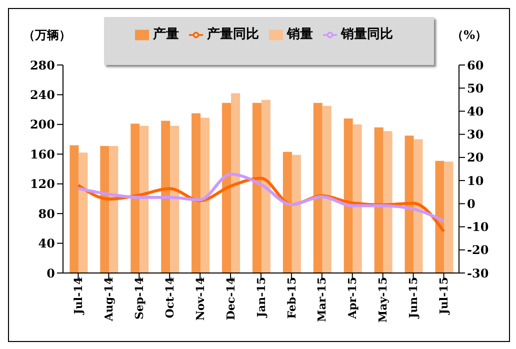  I want to click on y-tick-label: 80, so click(46, 213).